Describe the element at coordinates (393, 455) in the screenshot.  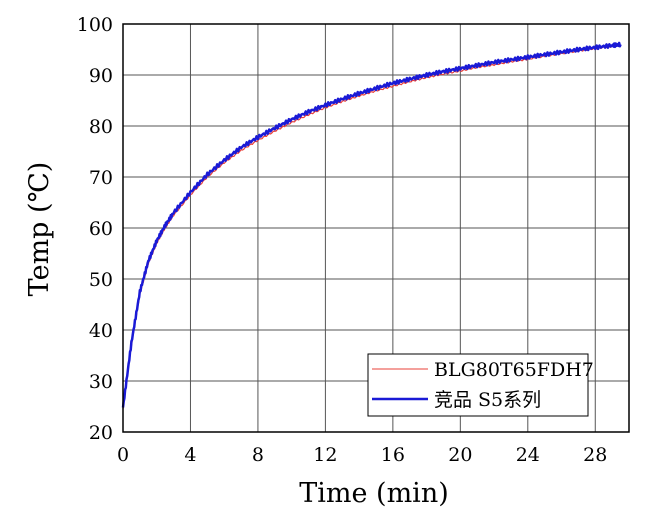
I see `x-tick-label: 16` at that location.